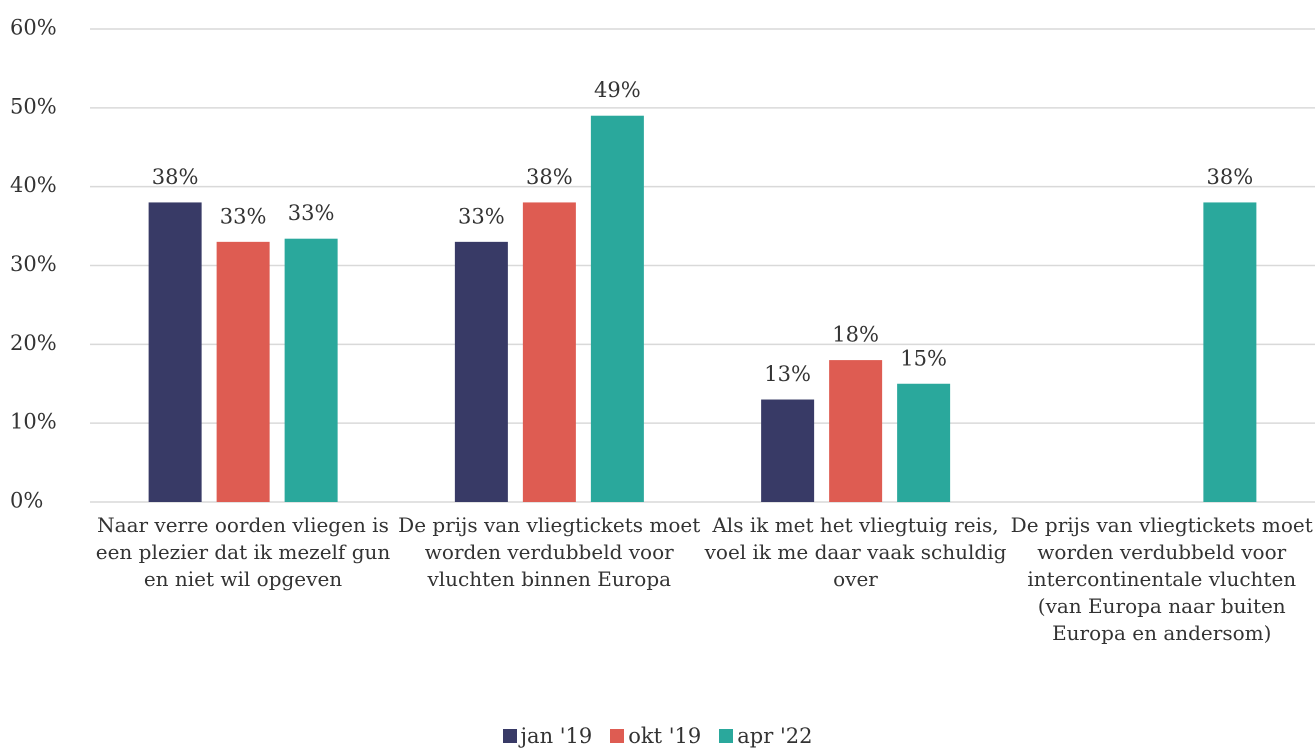 Image resolution: width=1315 pixels, height=751 pixels. I want to click on y-tick-label: 30%, so click(33, 264).